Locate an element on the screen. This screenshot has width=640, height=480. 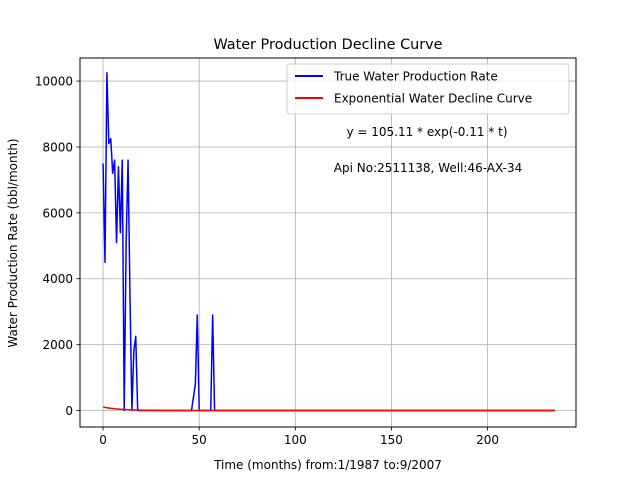
y-axis-ticks: 0 2000 4000 6000 8000 10000 is located at coordinates (57, 246).